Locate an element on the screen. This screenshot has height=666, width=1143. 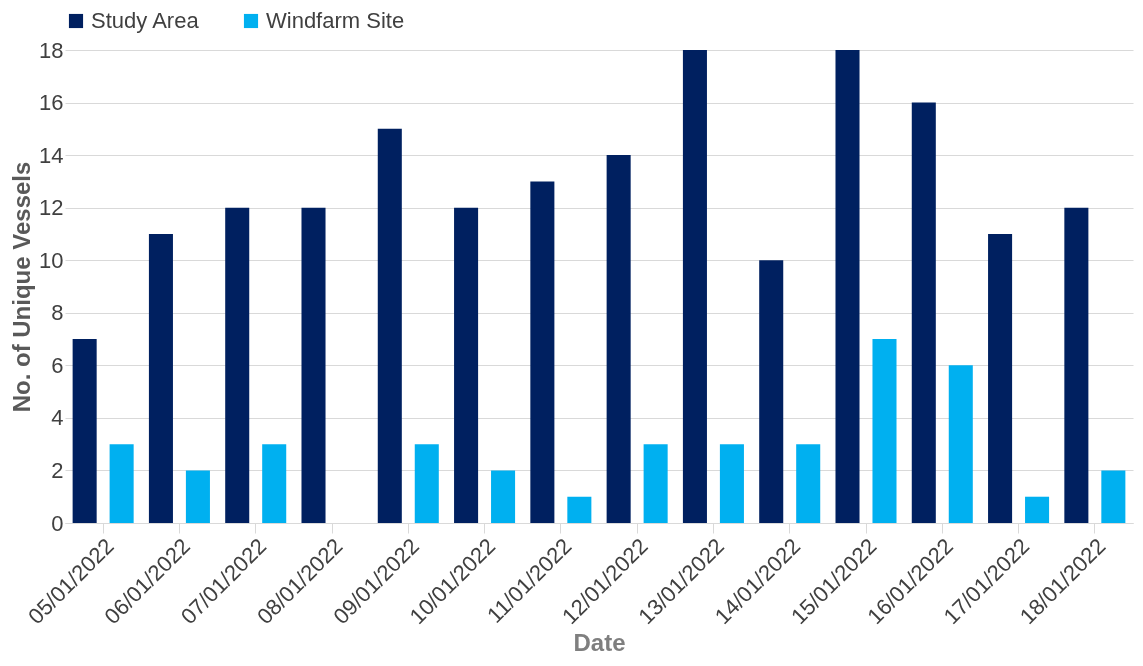
y-tick-label: 8 is located at coordinates (57, 313).